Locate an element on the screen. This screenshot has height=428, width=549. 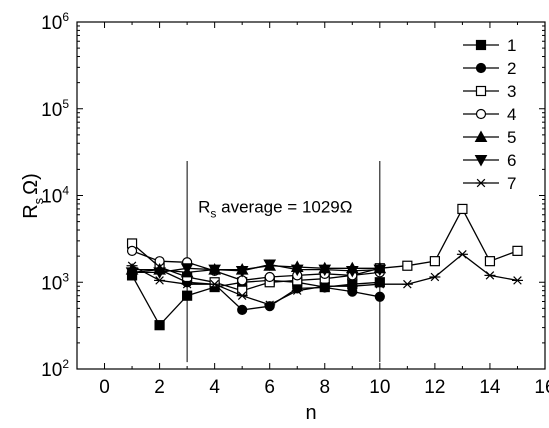
legend-item-3: 3 is located at coordinates (489, 91).